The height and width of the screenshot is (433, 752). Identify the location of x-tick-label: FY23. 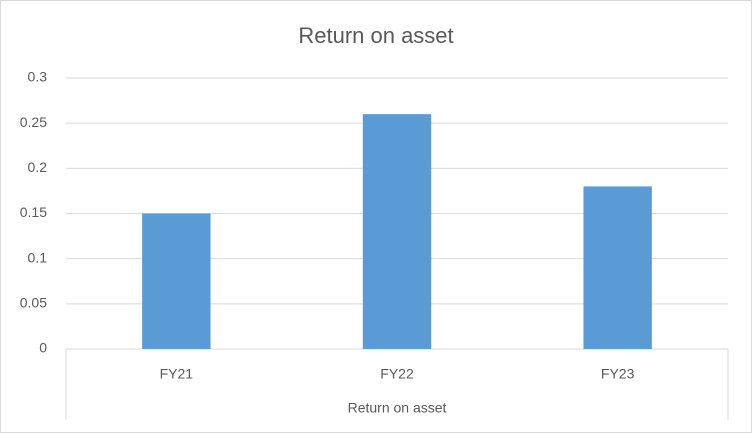
(618, 374).